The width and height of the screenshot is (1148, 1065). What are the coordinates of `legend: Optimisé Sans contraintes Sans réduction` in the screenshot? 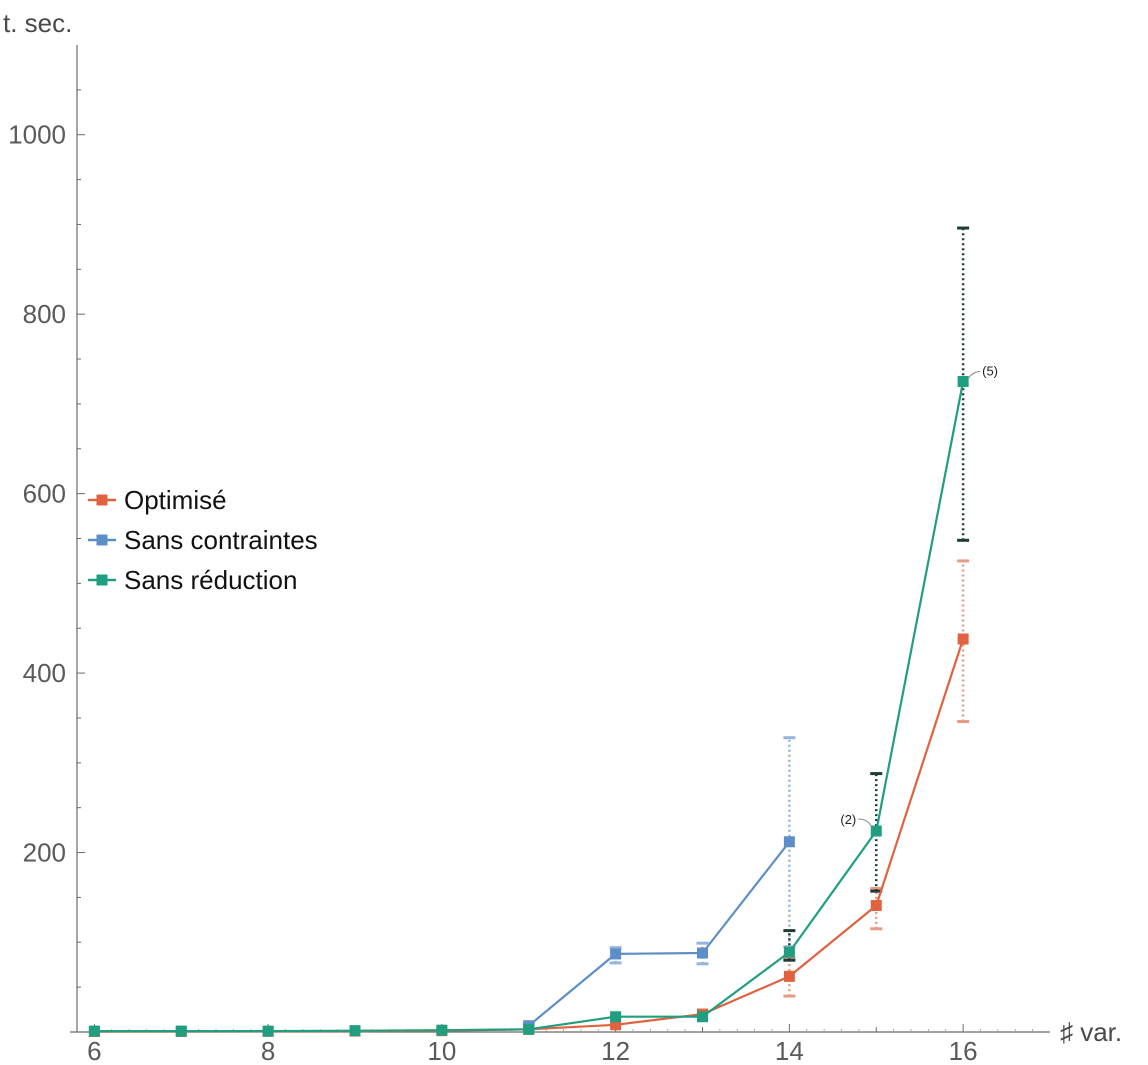 It's located at (203, 540).